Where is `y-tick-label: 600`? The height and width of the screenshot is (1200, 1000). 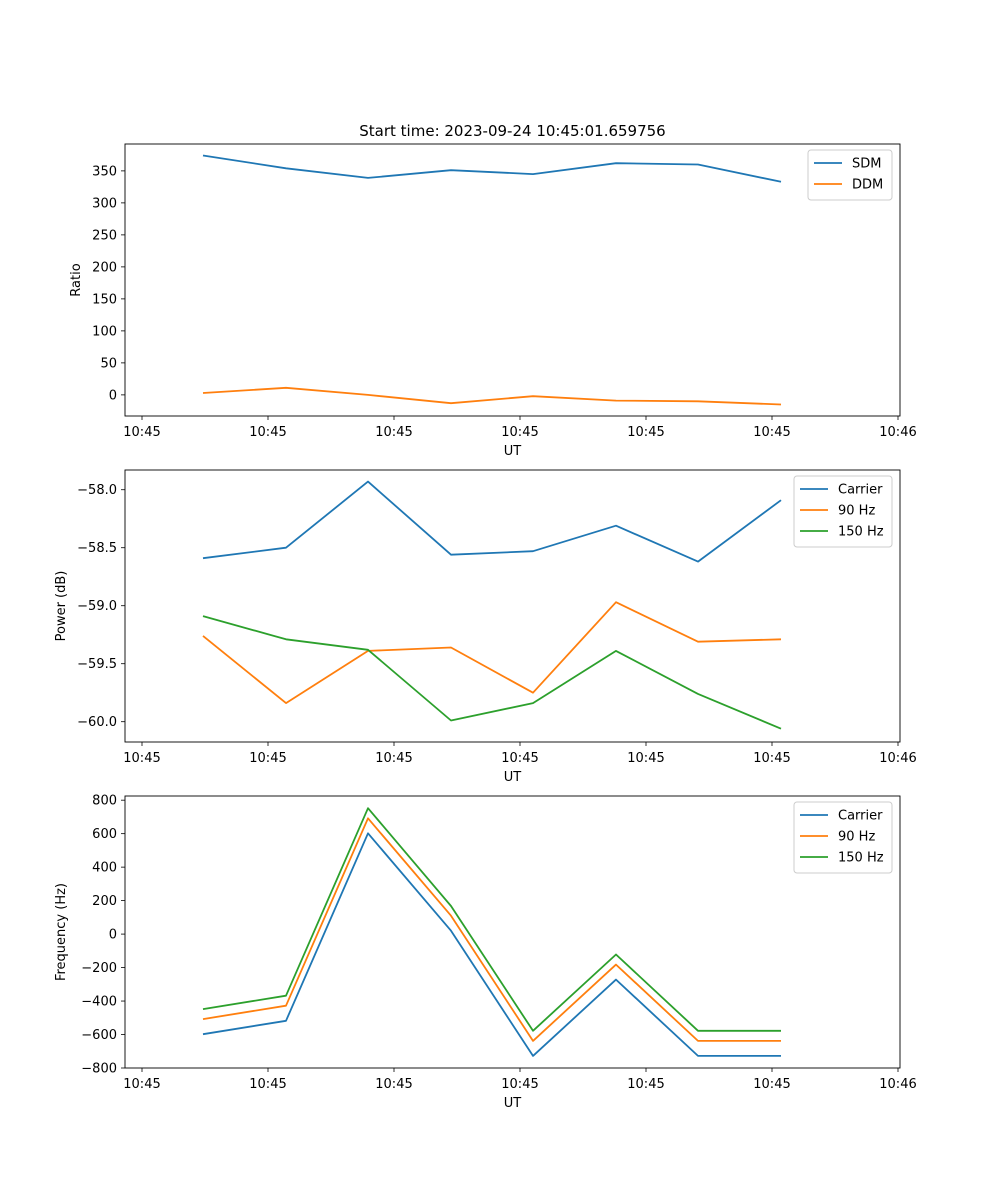
y-tick-label: 600 is located at coordinates (104, 834).